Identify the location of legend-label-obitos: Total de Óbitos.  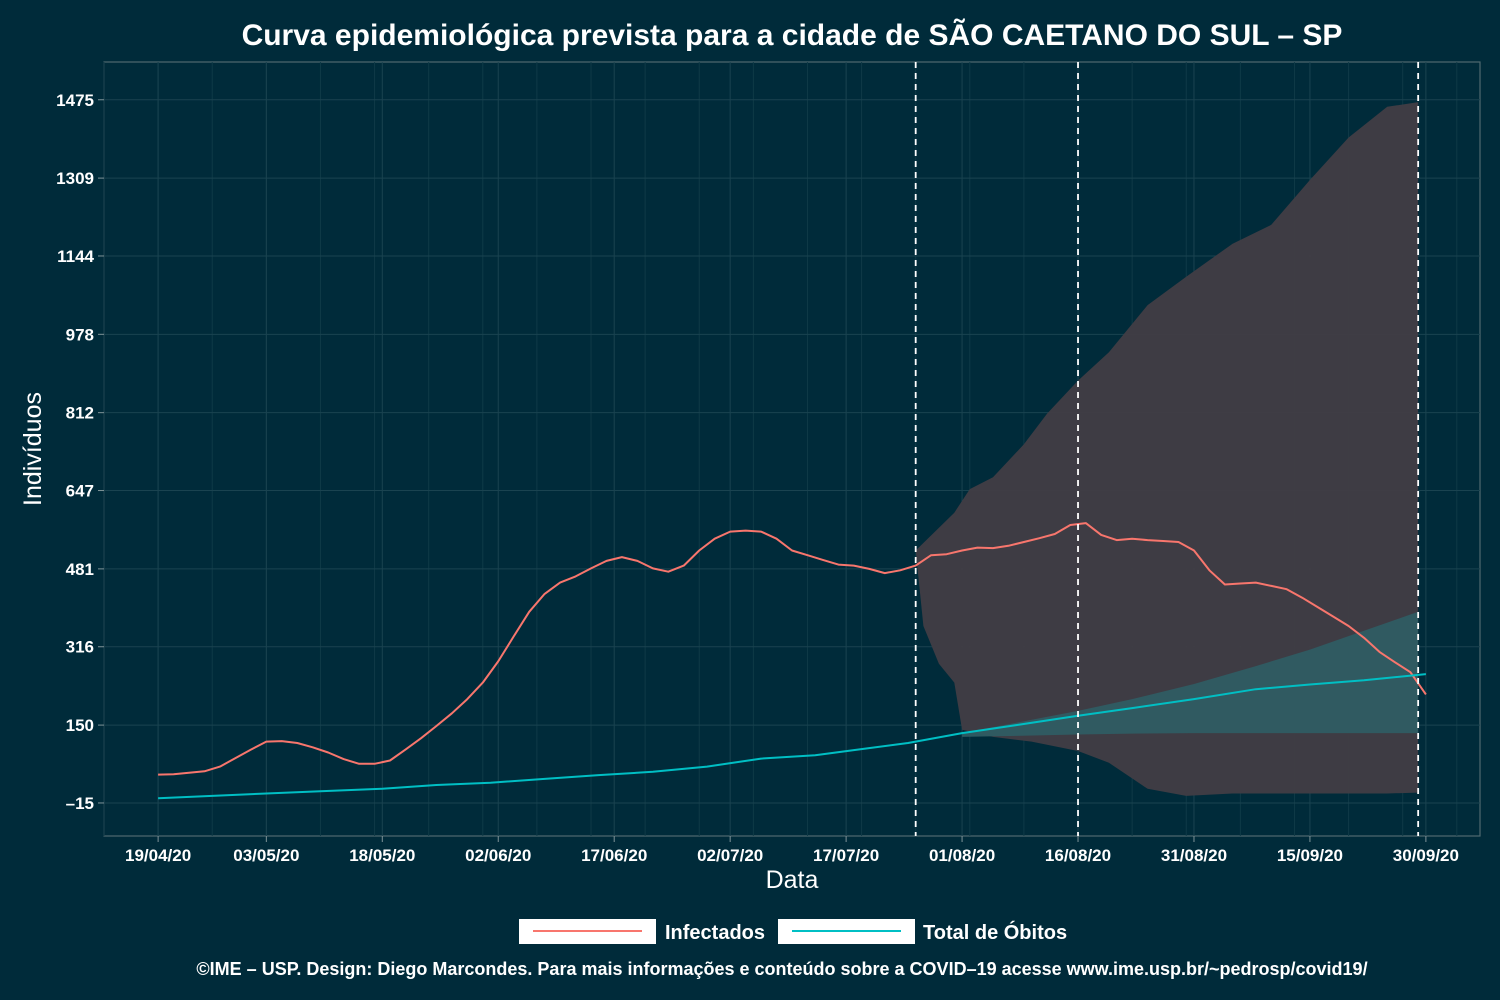
(995, 932).